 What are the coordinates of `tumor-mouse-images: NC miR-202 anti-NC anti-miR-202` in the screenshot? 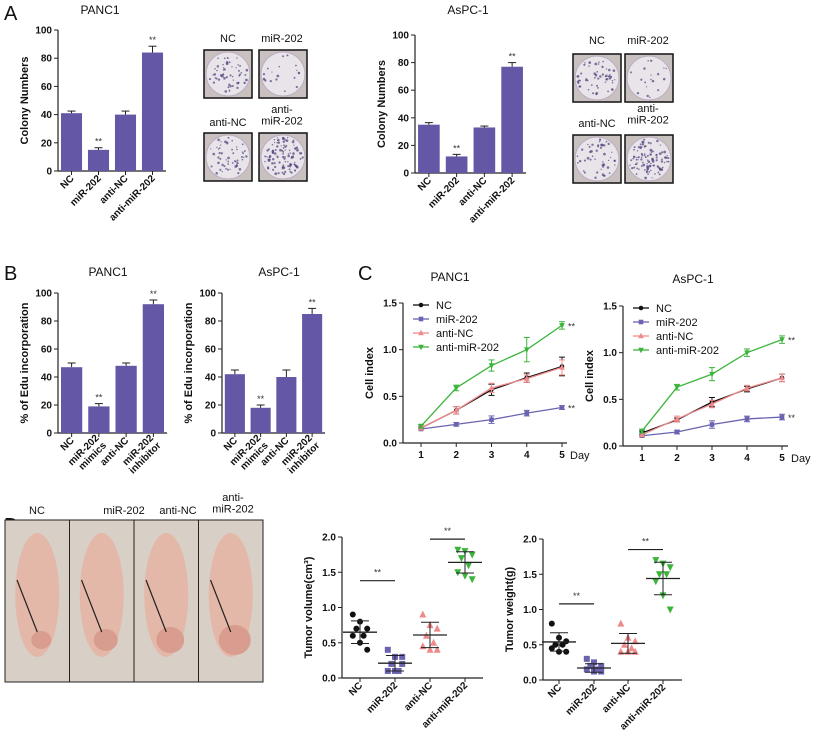 It's located at (134, 587).